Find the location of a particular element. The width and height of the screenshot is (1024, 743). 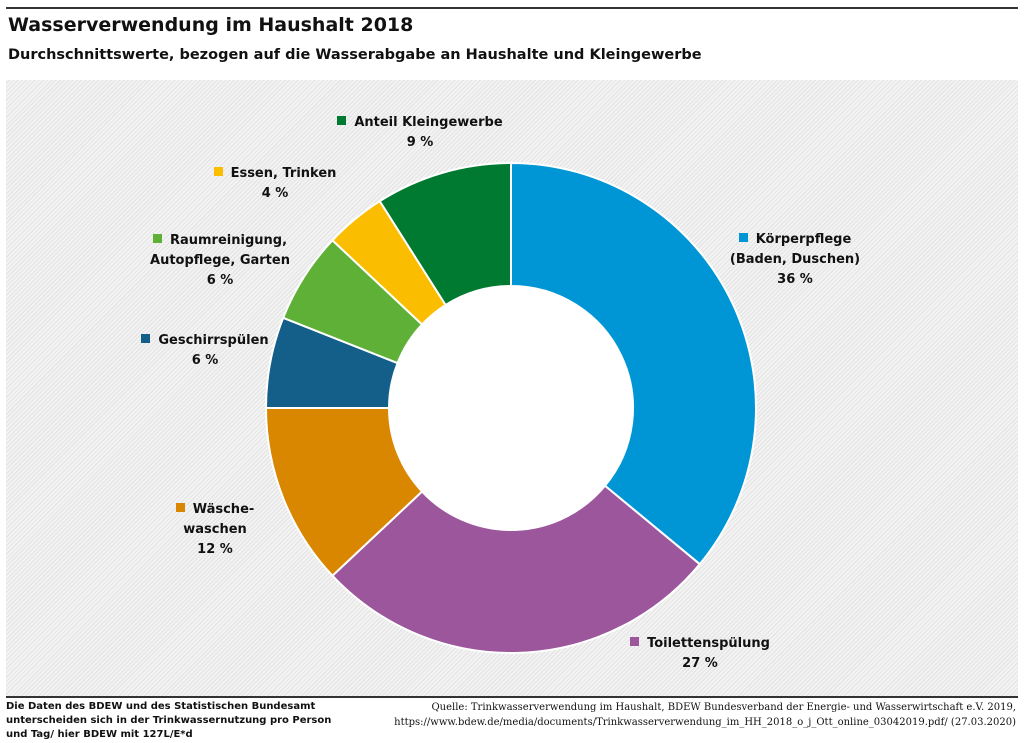

label-text: waschen is located at coordinates (215, 529).